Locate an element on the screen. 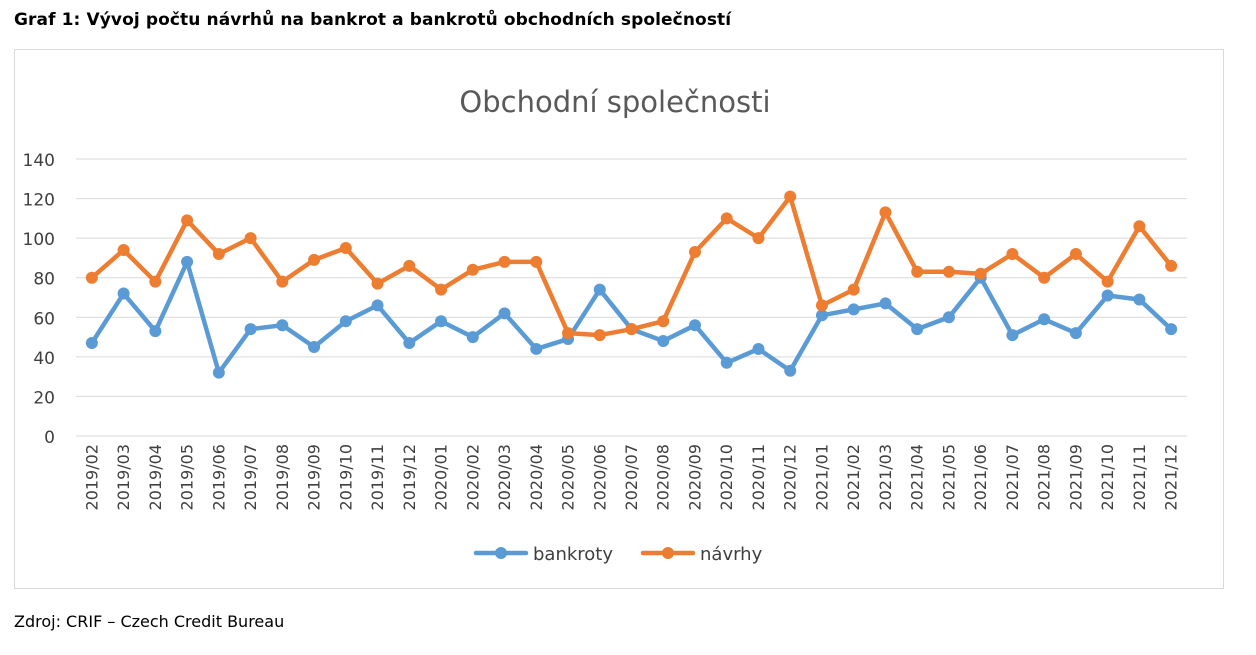 The width and height of the screenshot is (1256, 655). x-tick-label: 2019/12 is located at coordinates (409, 477).